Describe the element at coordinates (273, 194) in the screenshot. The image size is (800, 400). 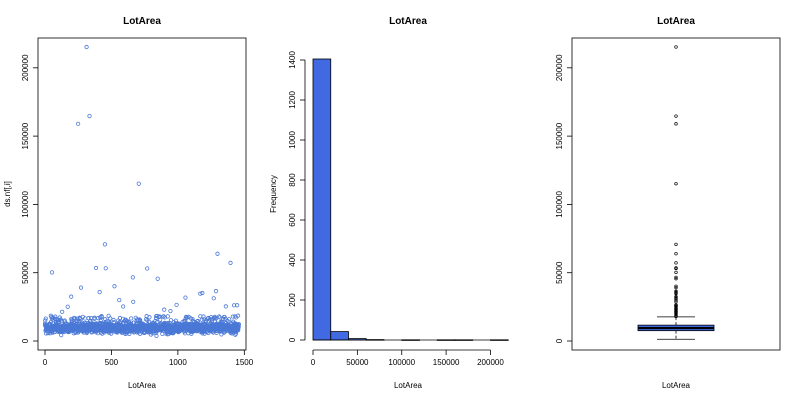
I see `histogram-y-label: Frequency` at that location.